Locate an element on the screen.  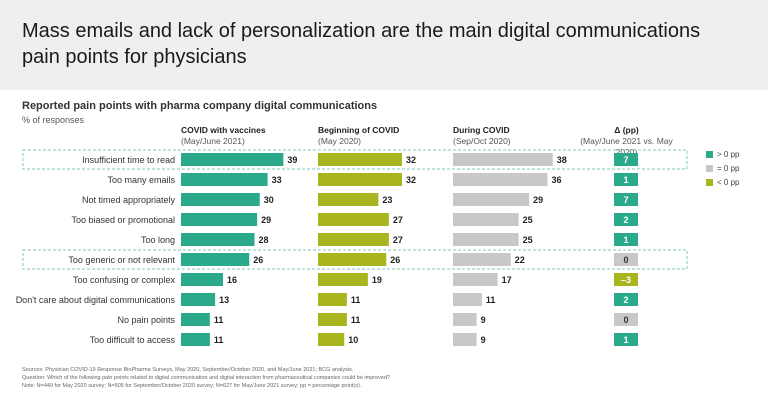
value-label: 16 is located at coordinates (232, 280).